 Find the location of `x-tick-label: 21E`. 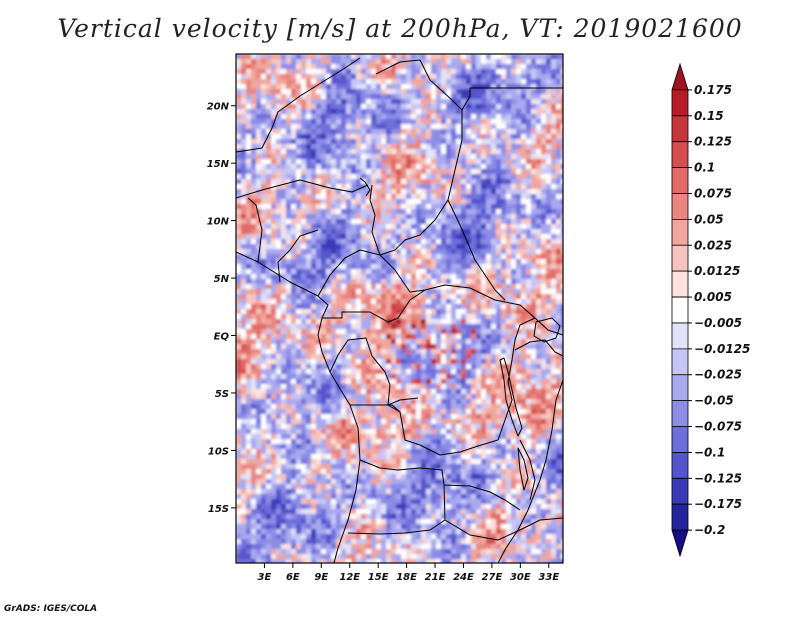

x-tick-label: 21E is located at coordinates (435, 577).